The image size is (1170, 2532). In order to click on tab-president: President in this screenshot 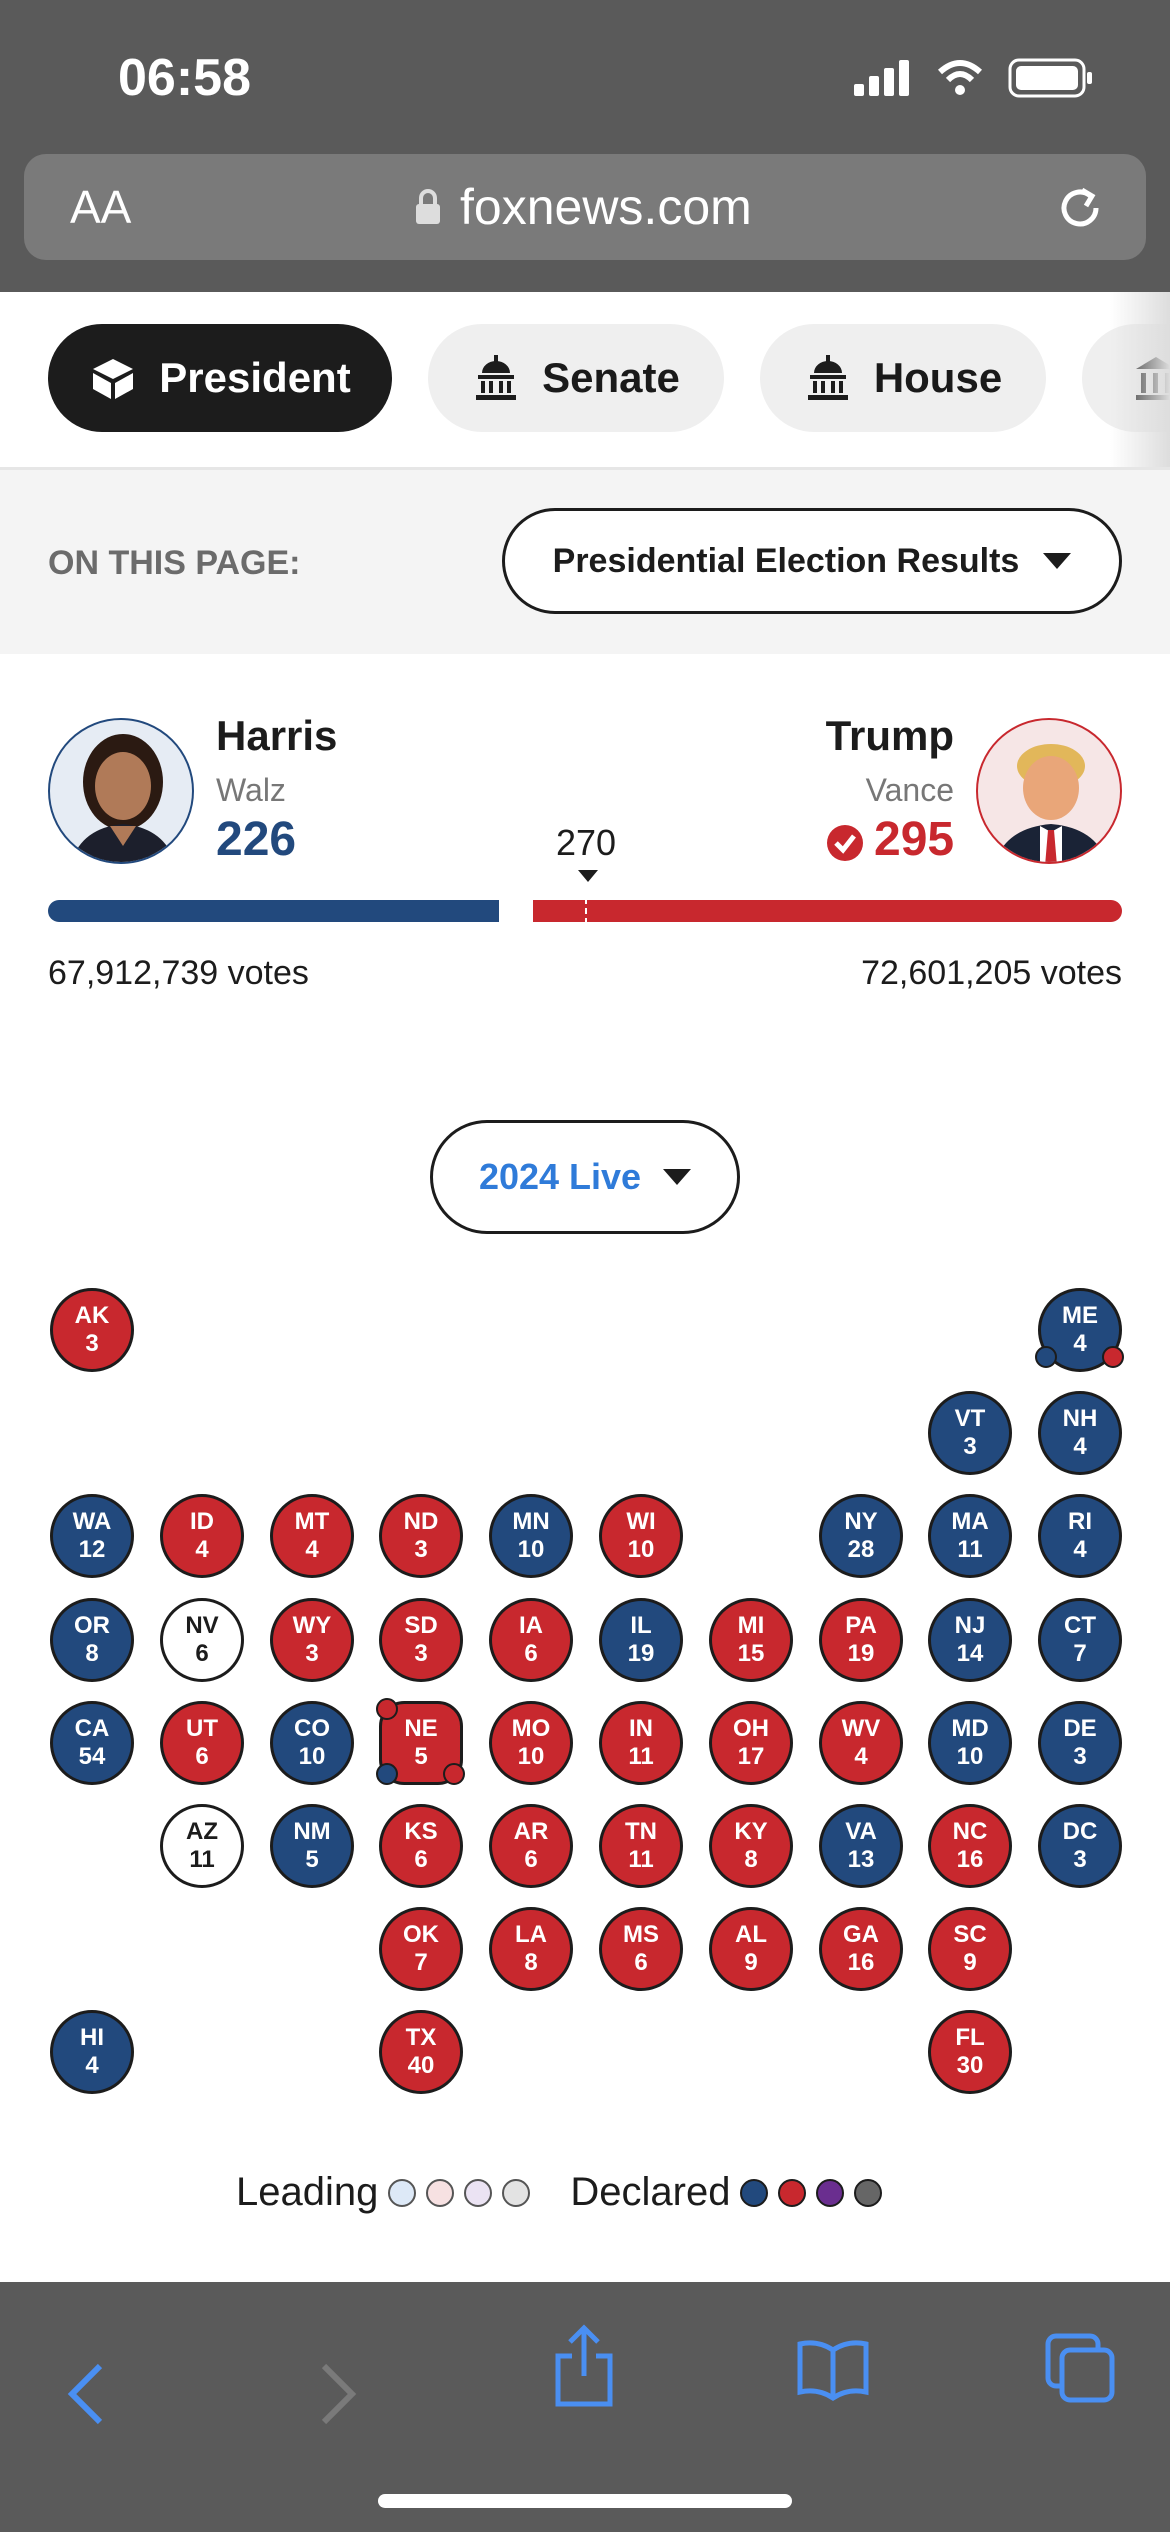, I will do `click(220, 378)`.